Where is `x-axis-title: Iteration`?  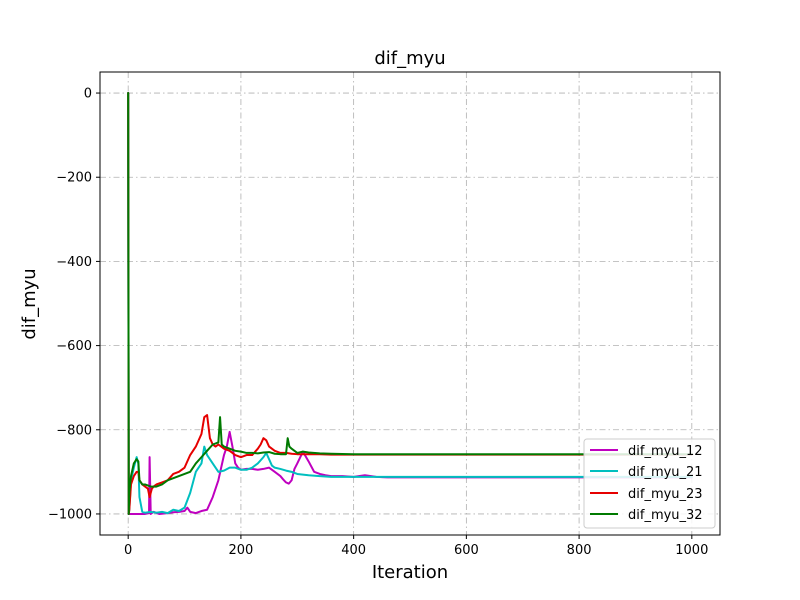
x-axis-title: Iteration is located at coordinates (410, 572).